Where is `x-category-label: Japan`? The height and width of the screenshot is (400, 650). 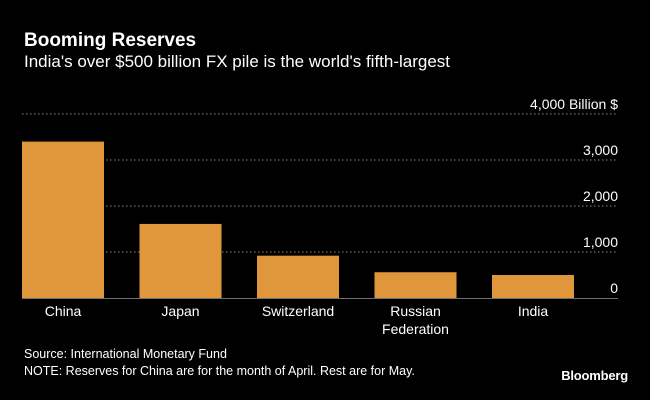
x-category-label: Japan is located at coordinates (180, 311).